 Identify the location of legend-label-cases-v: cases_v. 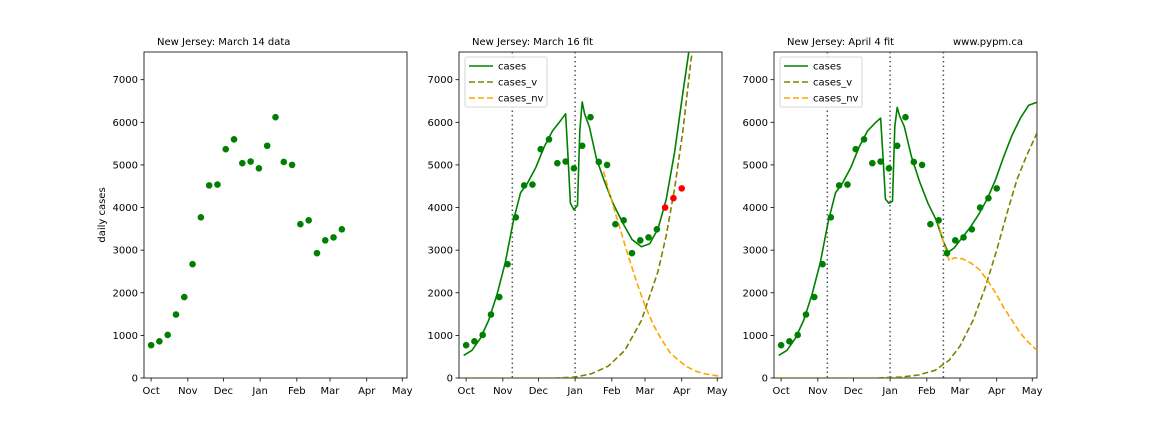
(832, 83).